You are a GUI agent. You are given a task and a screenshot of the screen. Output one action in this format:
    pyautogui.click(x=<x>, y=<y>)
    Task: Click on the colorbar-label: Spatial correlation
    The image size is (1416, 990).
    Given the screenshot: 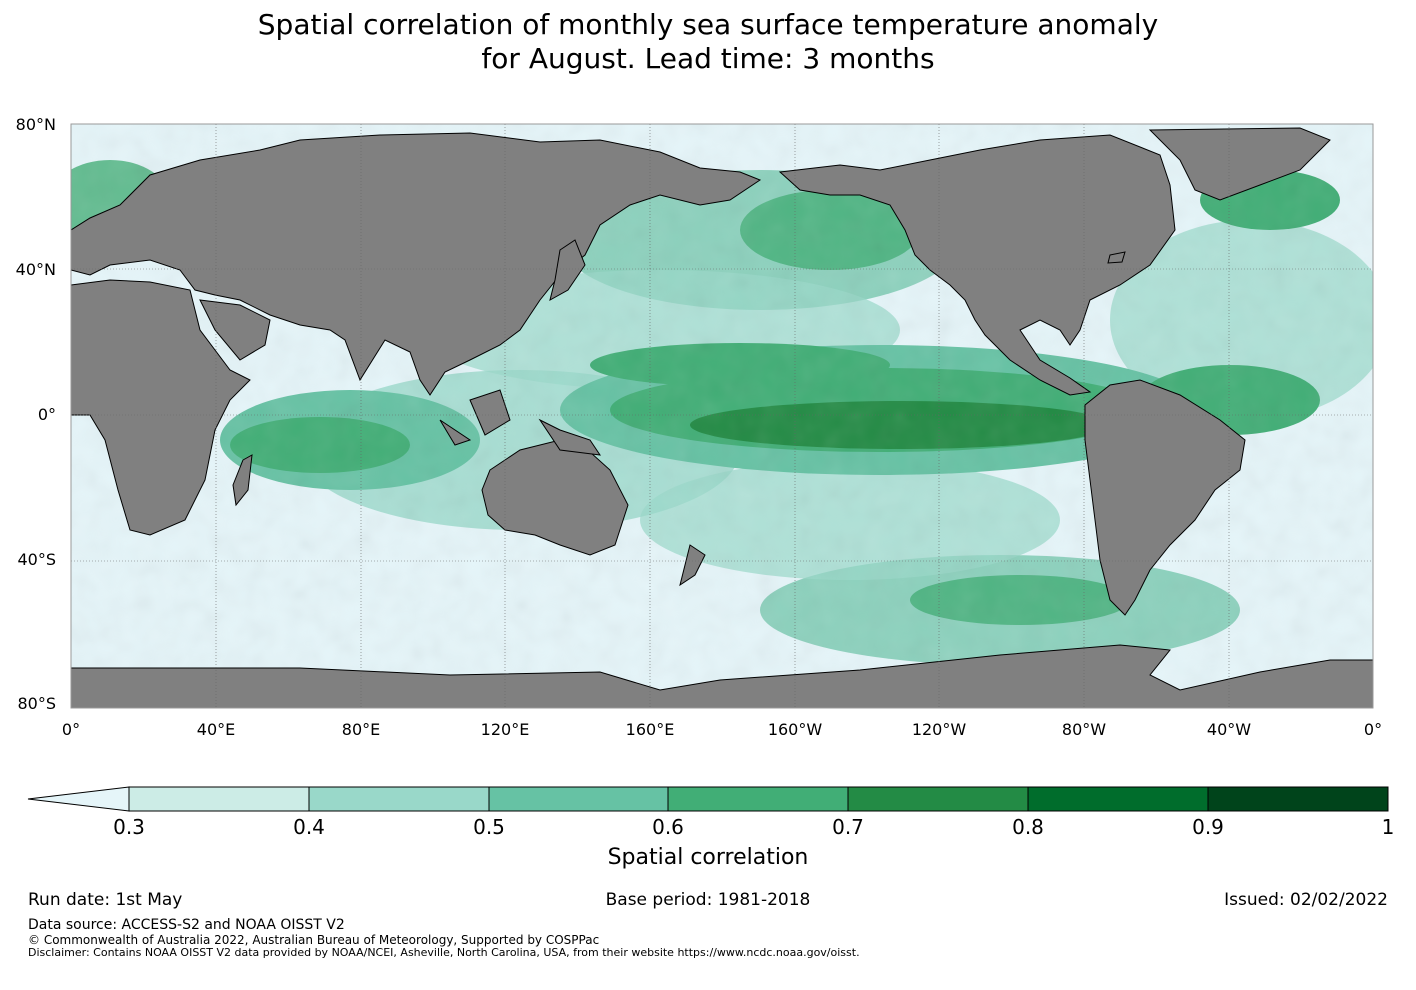 What is the action you would take?
    pyautogui.click(x=708, y=857)
    